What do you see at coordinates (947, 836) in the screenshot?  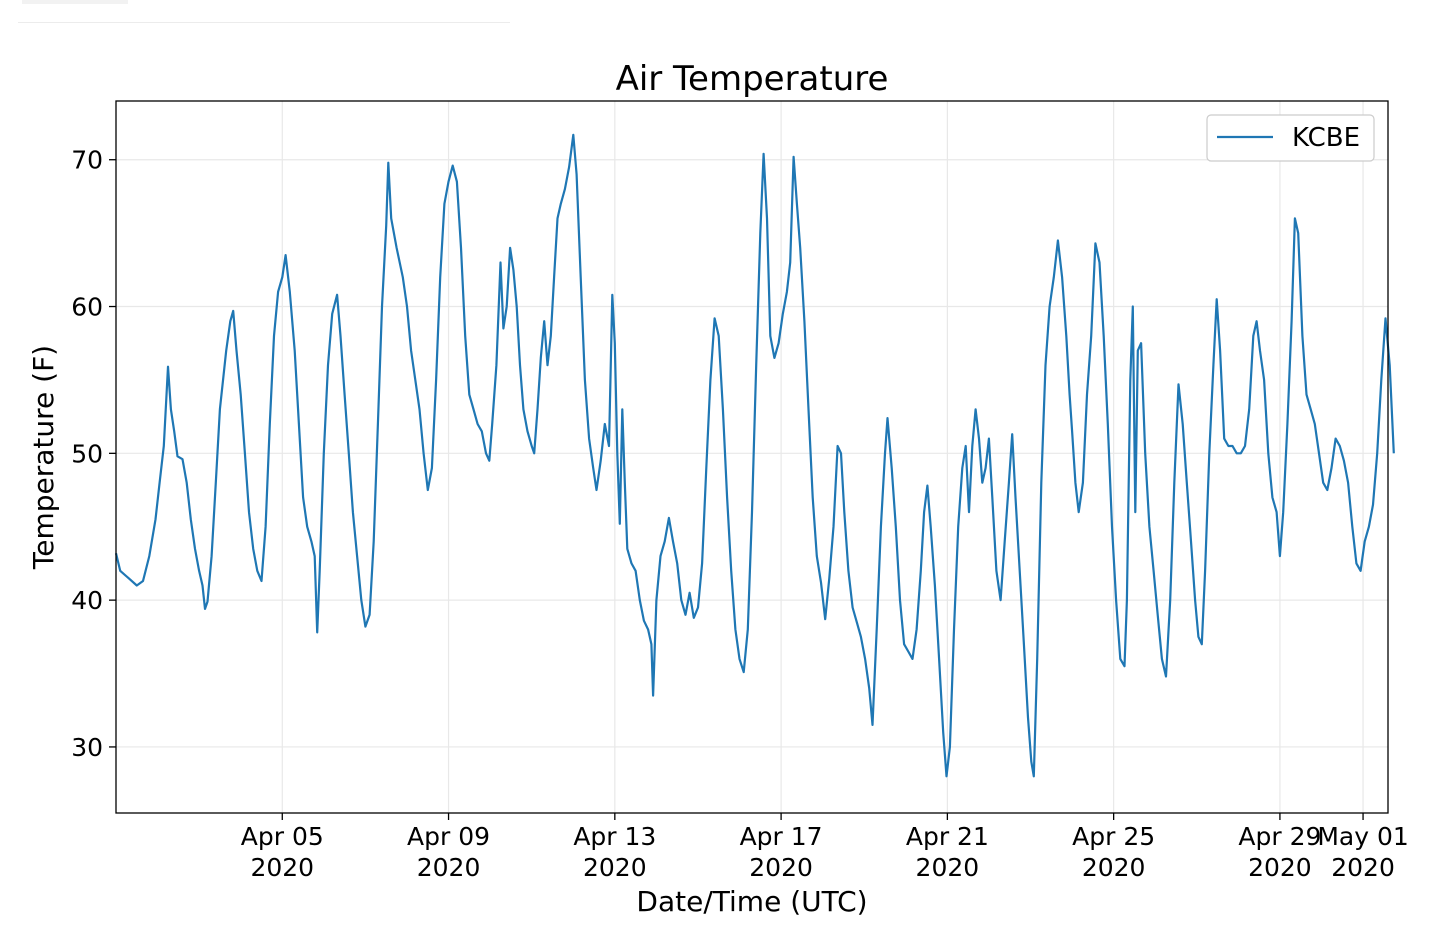 I see `x-tick-label-4: Apr 21` at bounding box center [947, 836].